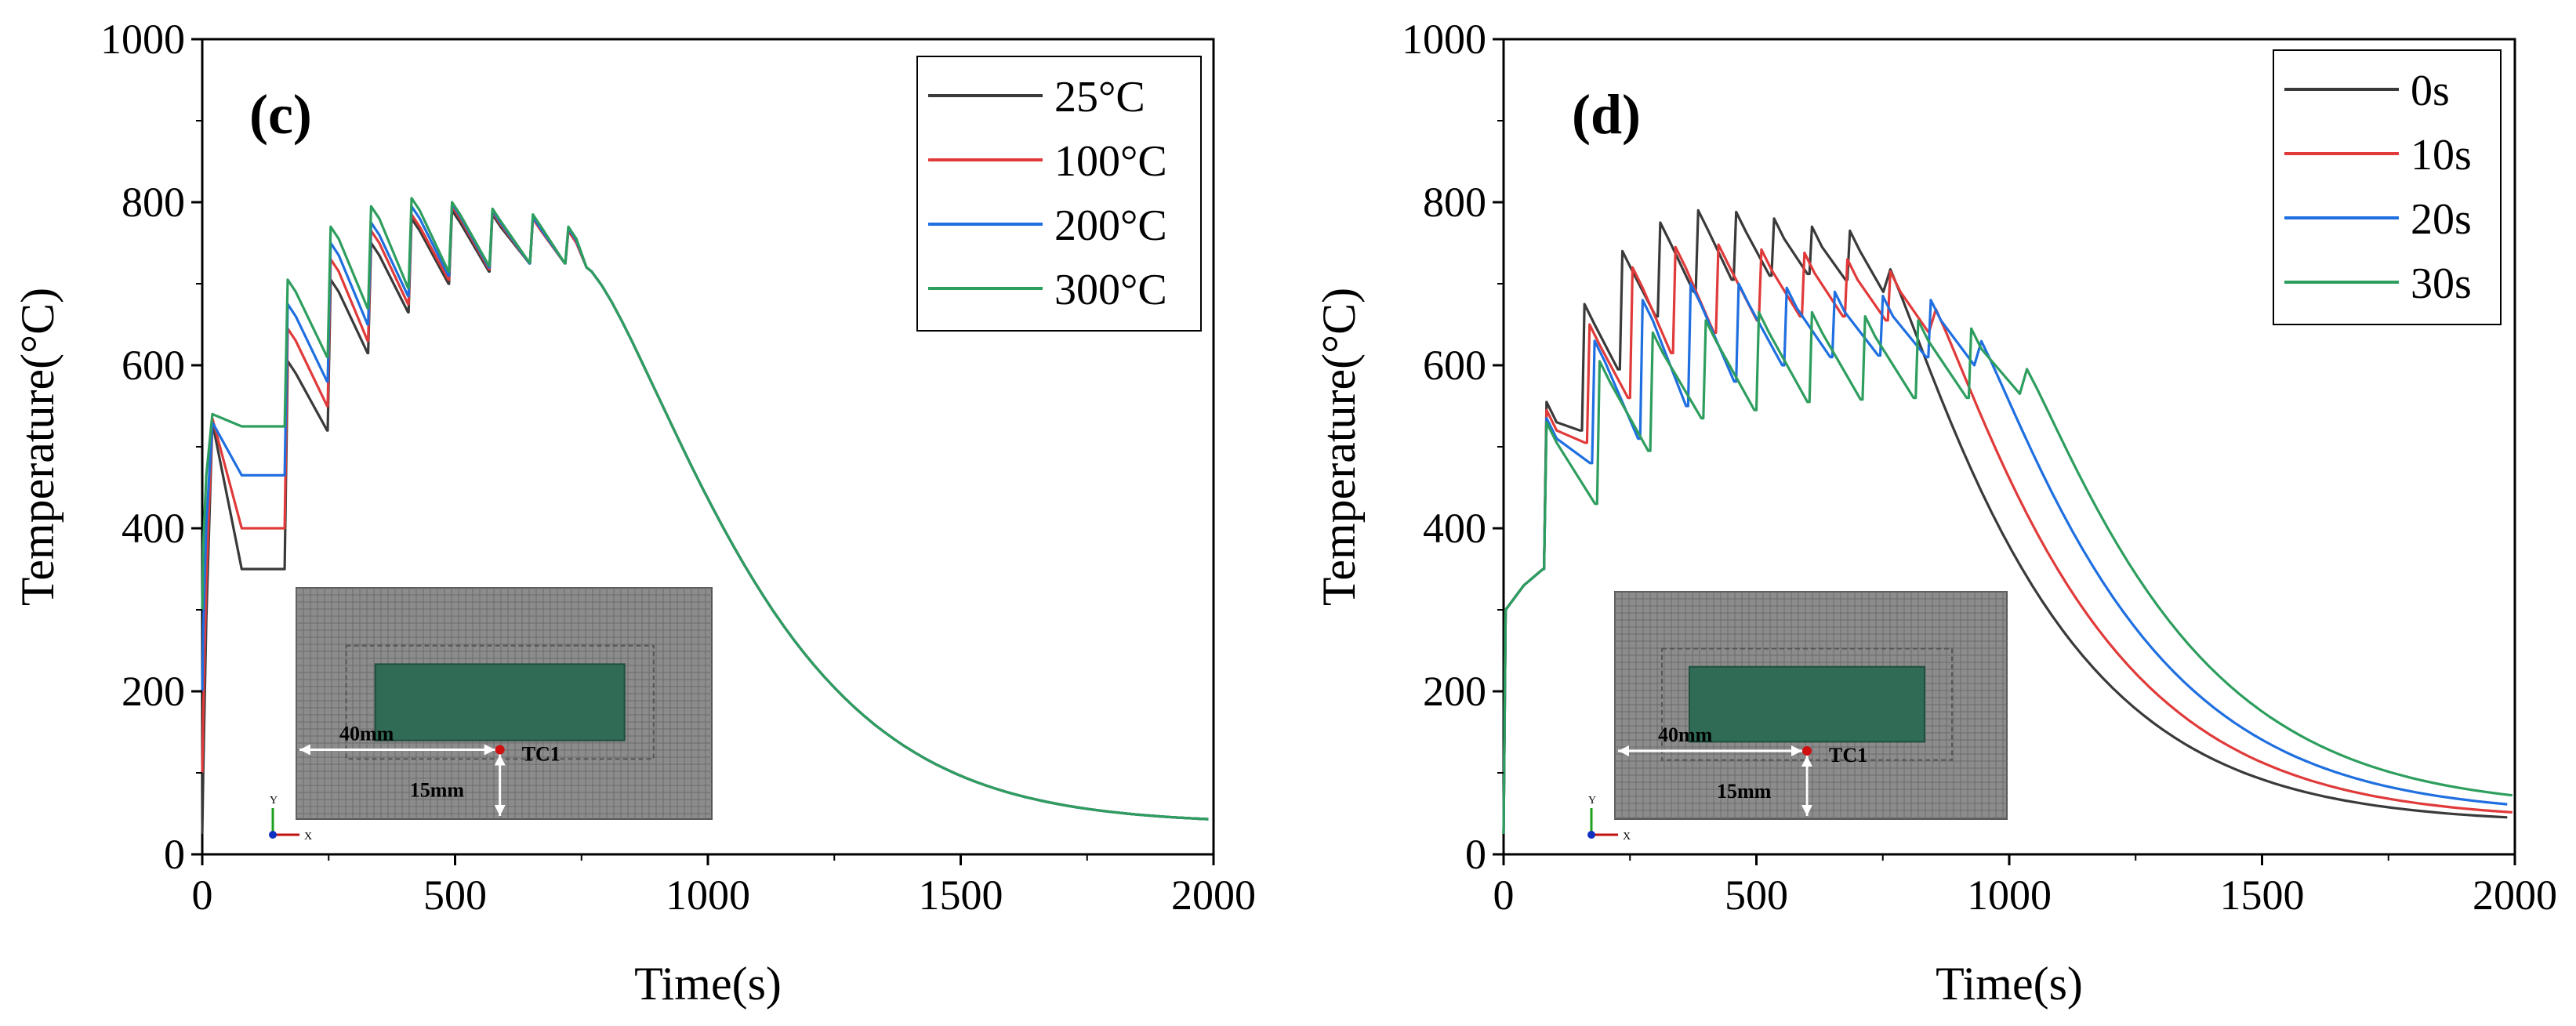 This screenshot has height=1026, width=2576. What do you see at coordinates (1111, 161) in the screenshot?
I see `legend-label-1: 100°C` at bounding box center [1111, 161].